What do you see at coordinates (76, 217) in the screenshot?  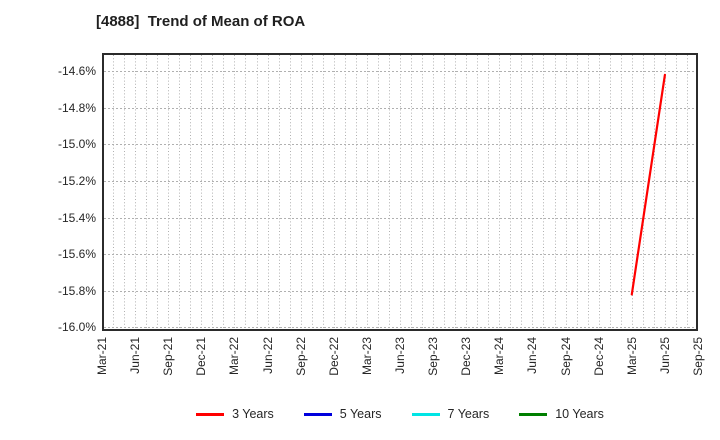 I see `y-tick-label: -15.4%` at bounding box center [76, 217].